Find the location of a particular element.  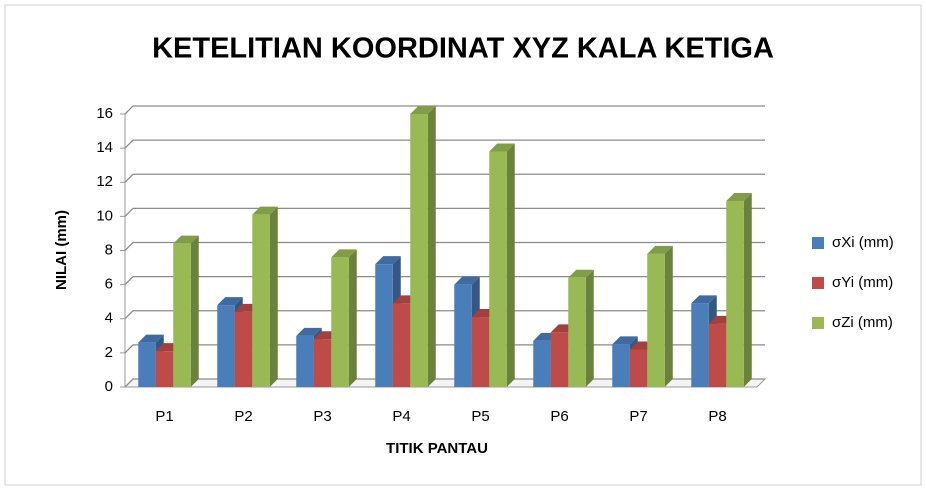

legend-label: σXi (mm) is located at coordinates (863, 242).